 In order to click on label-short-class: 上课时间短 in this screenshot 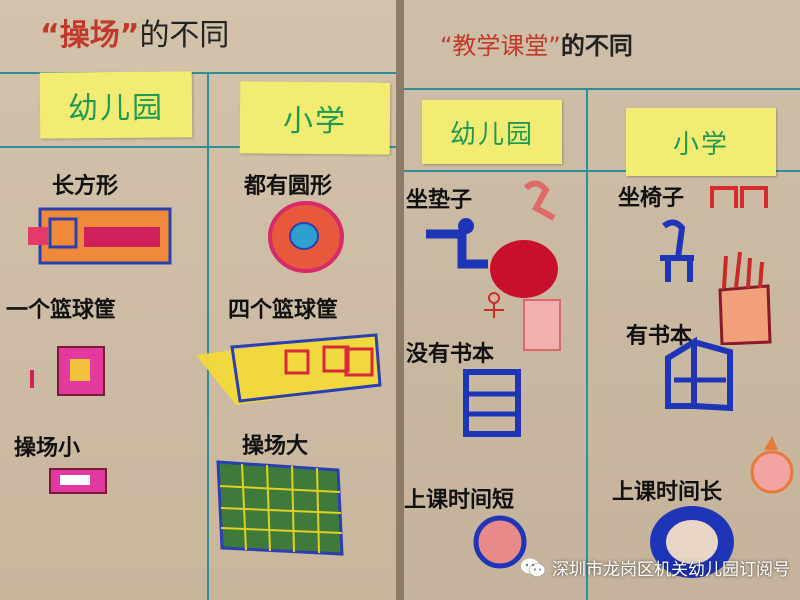, I will do `click(459, 500)`.